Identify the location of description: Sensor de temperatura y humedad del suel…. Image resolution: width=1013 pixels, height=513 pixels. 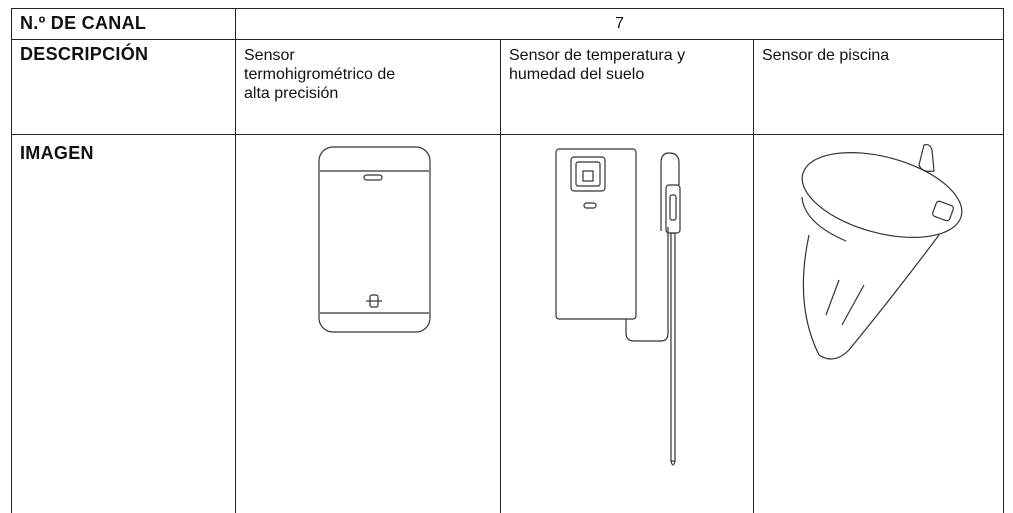
(627, 87).